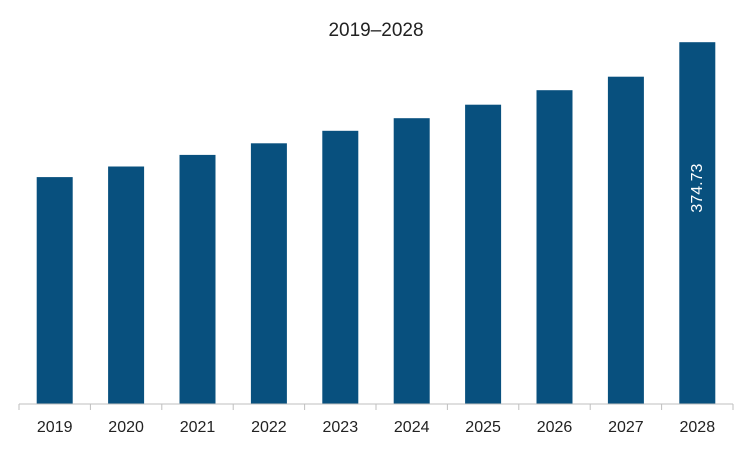 The image size is (751, 451). What do you see at coordinates (697, 223) in the screenshot?
I see `bar-2028` at bounding box center [697, 223].